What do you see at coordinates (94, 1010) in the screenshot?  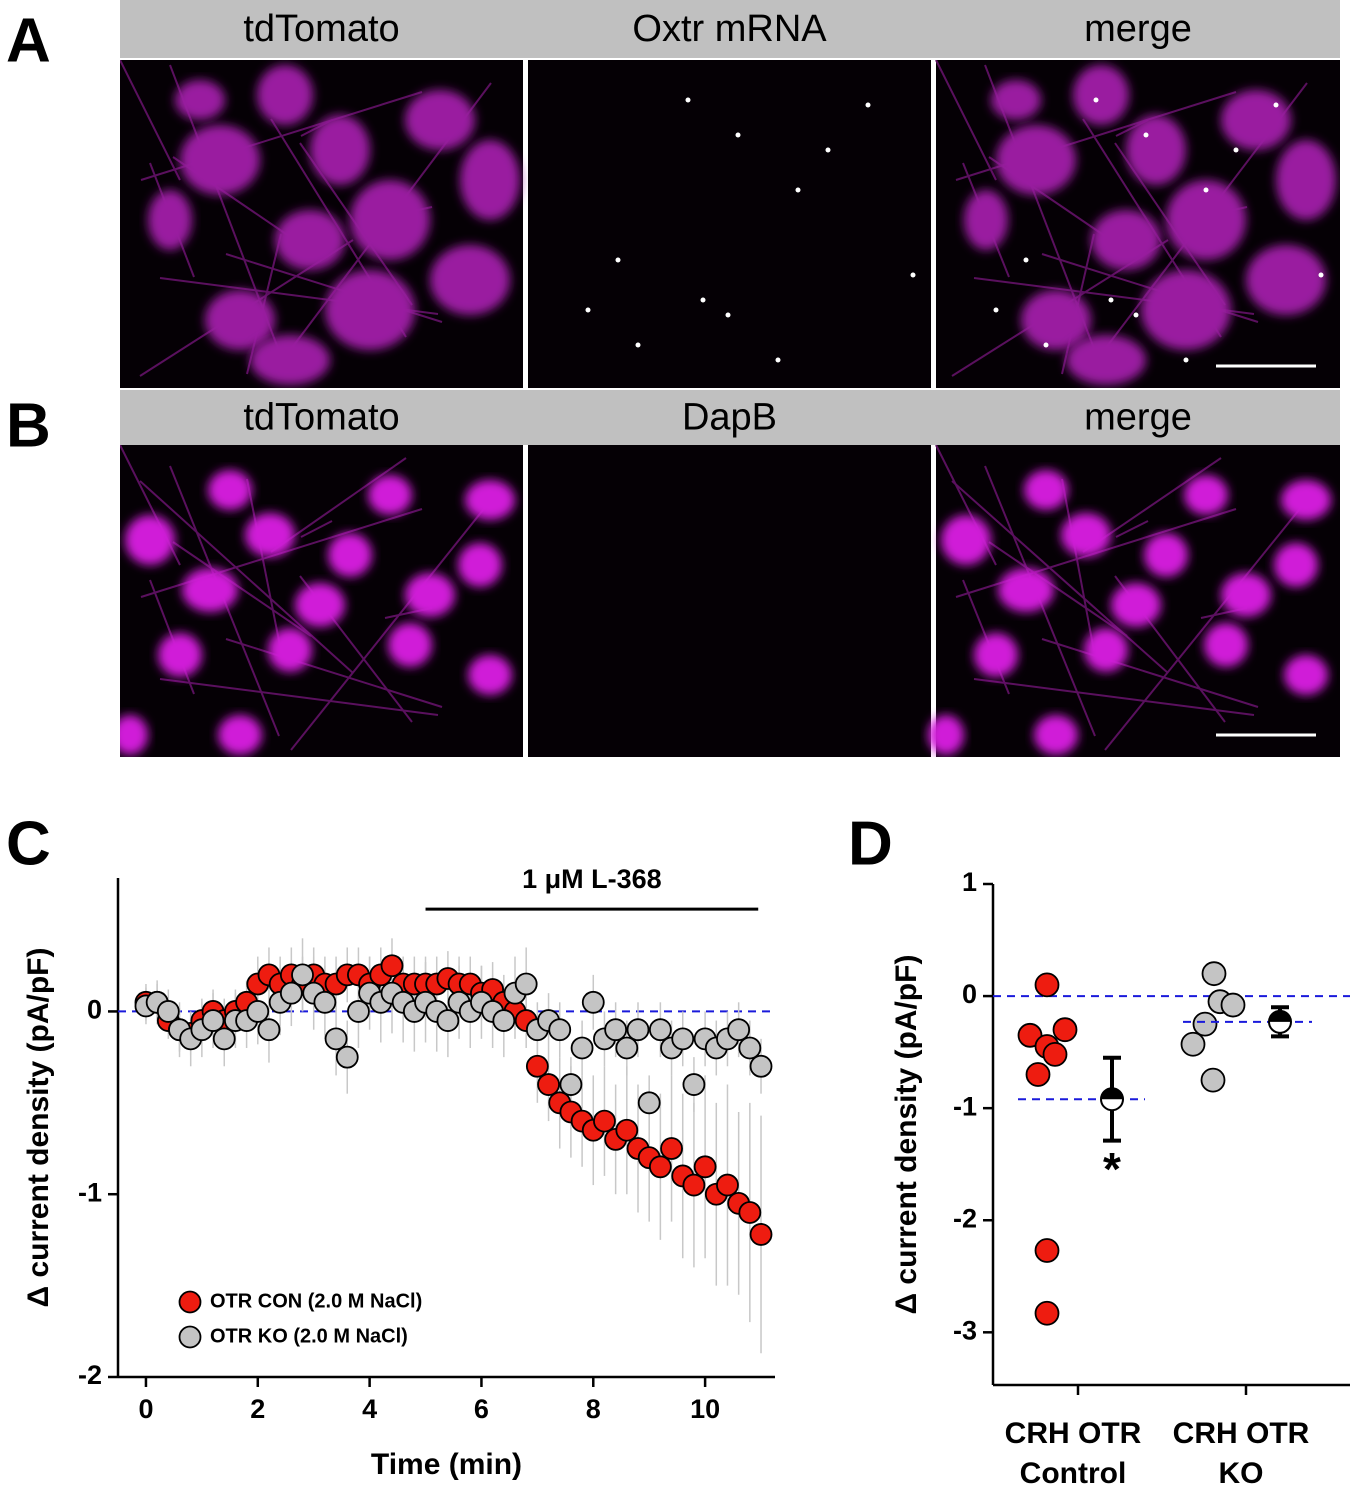 I see `y-tick-label: 0` at bounding box center [94, 1010].